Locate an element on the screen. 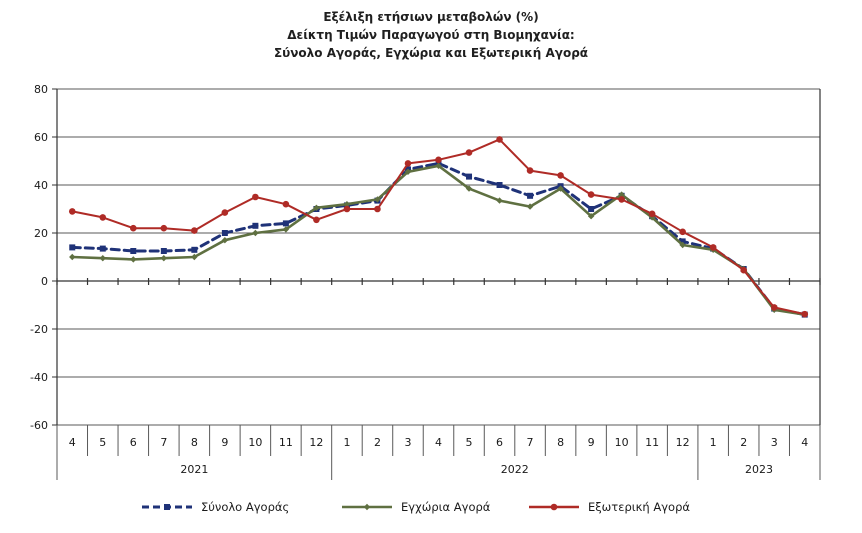 Image resolution: width=862 pixels, height=533 pixels. legend-item-external-market: Εξωτερική Αγορά is located at coordinates (608, 507).